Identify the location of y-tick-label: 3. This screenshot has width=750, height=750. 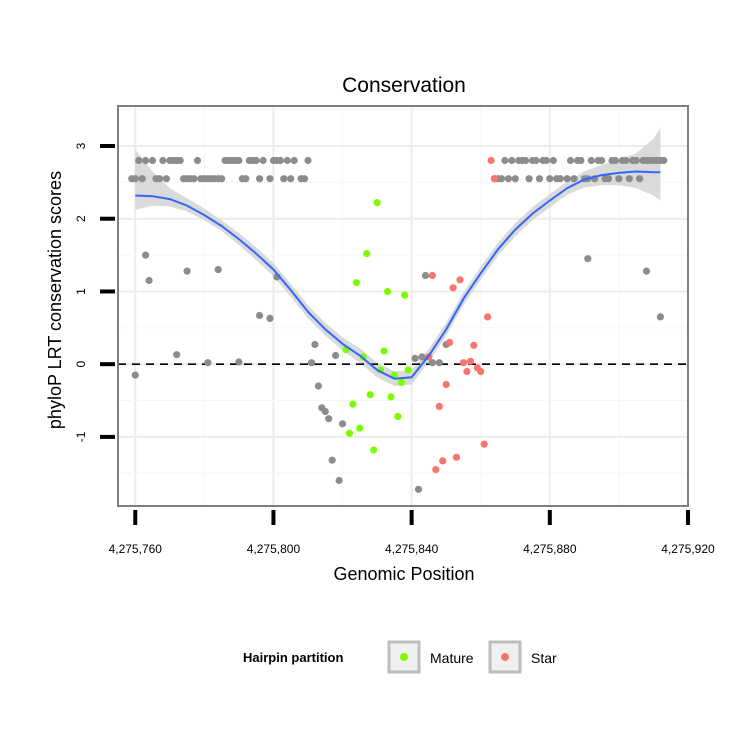
(81, 145).